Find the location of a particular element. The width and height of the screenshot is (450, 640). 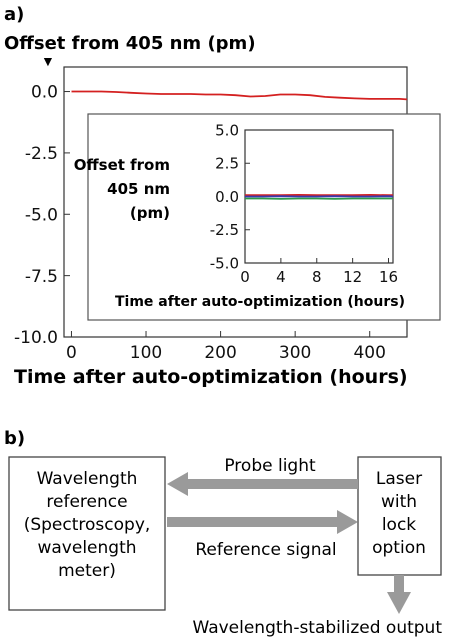

output-label: Wavelength-stabilized output is located at coordinates (317, 628).